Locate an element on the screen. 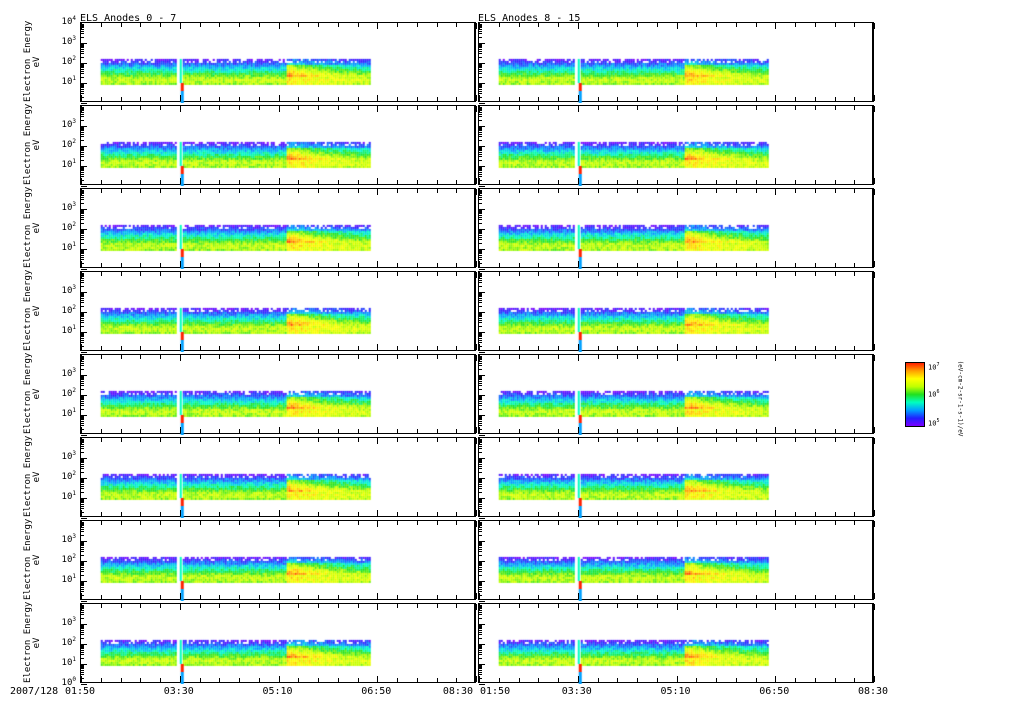 The width and height of the screenshot is (1024, 708). colorbar-tick-low: 105 is located at coordinates (934, 423).